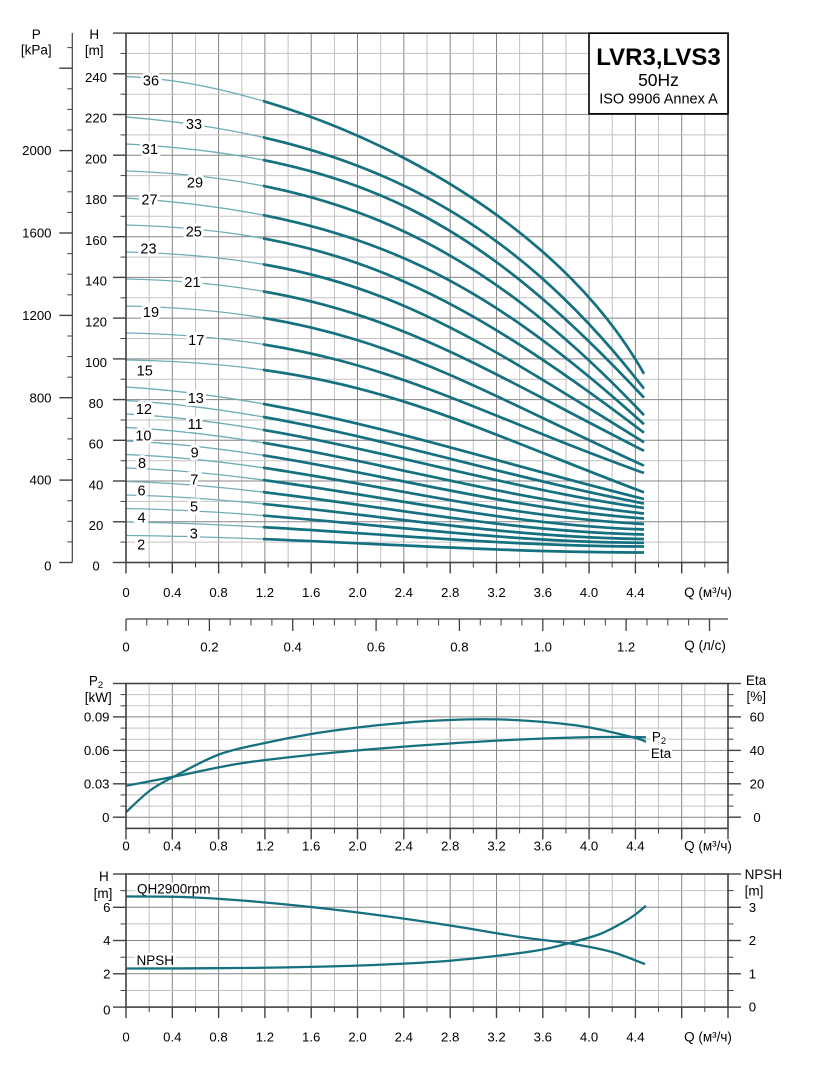  I want to click on svg-text: 1200, so click(36, 315).